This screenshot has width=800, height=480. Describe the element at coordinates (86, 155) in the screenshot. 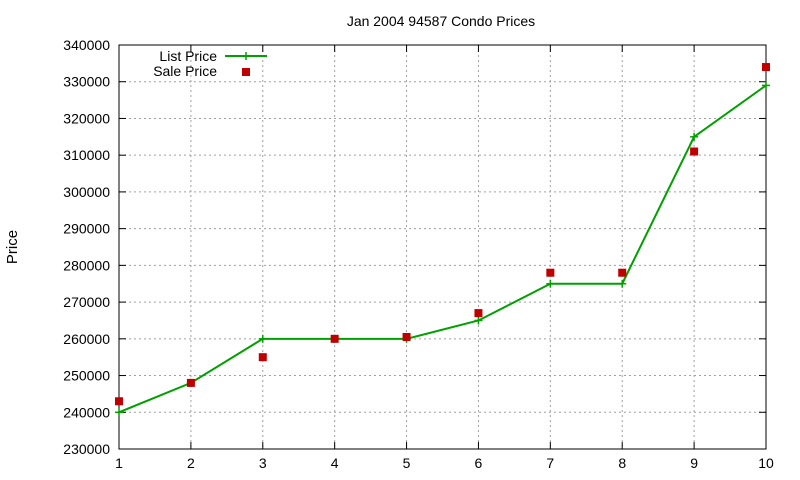

I see `y-tick-label: 310000` at that location.